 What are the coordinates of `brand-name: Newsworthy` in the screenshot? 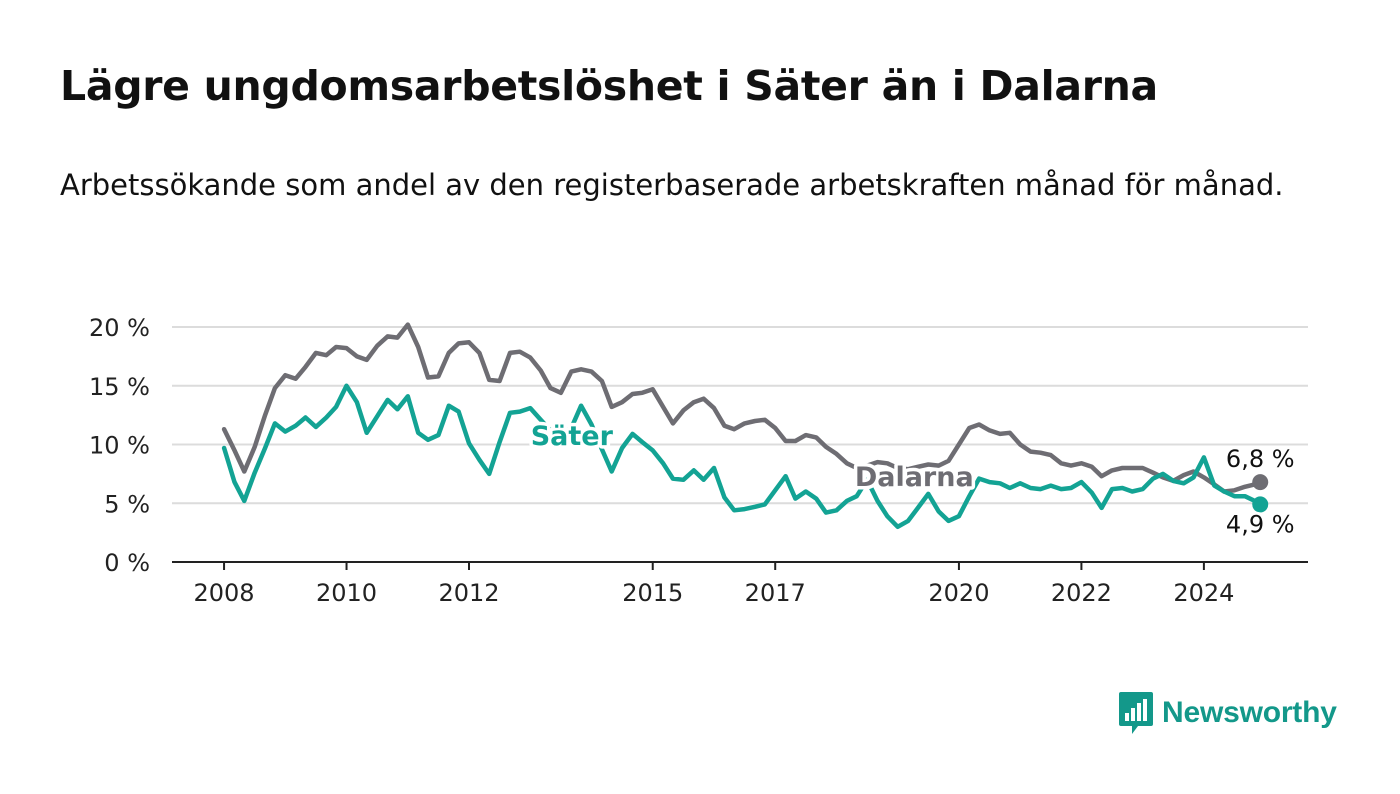 It's located at (1249, 712).